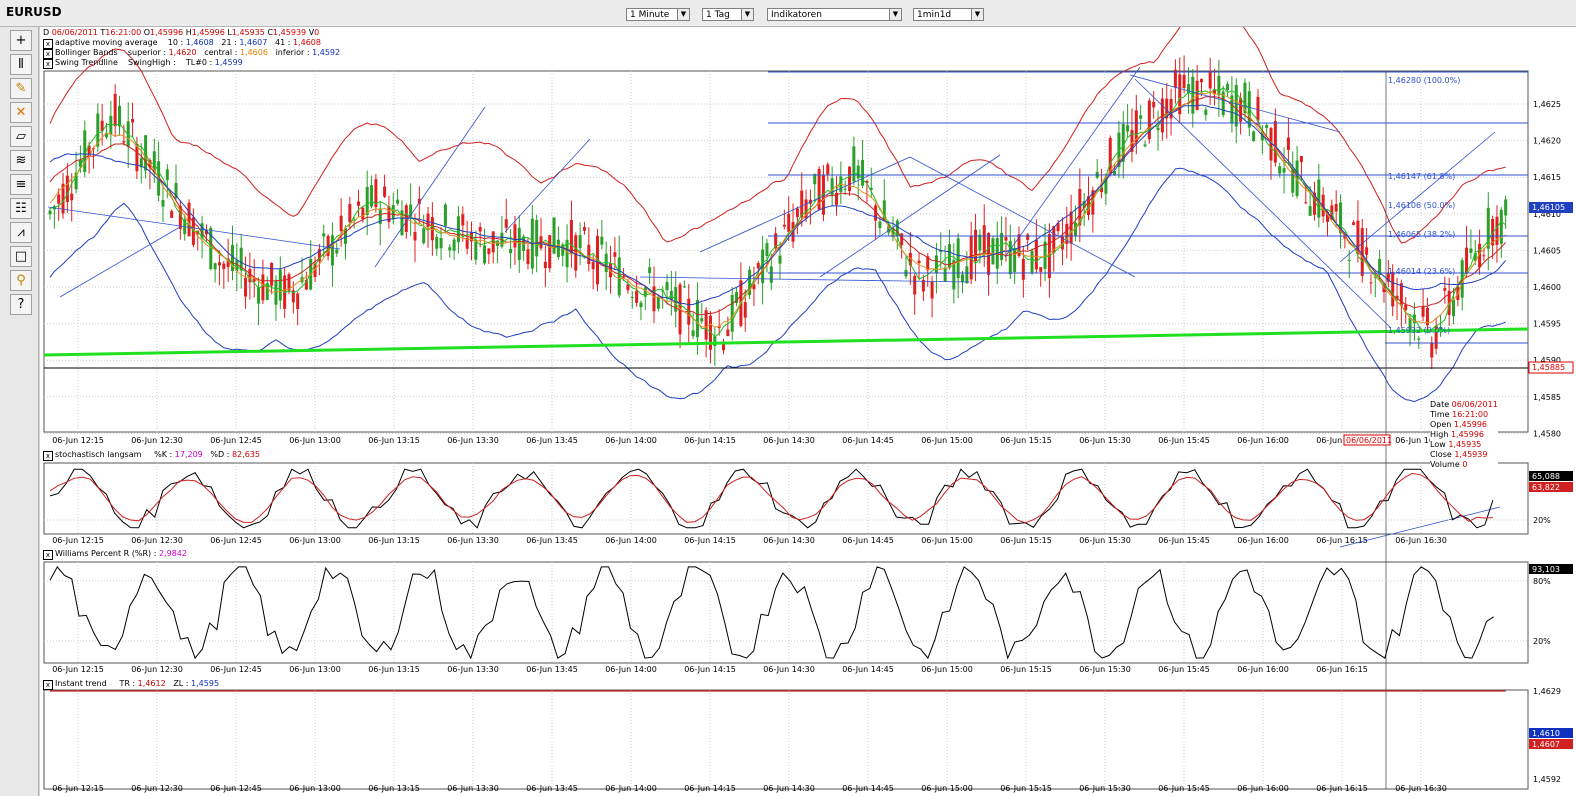  Describe the element at coordinates (834, 14) in the screenshot. I see `indicators-select: Indikatoren ▼` at that location.